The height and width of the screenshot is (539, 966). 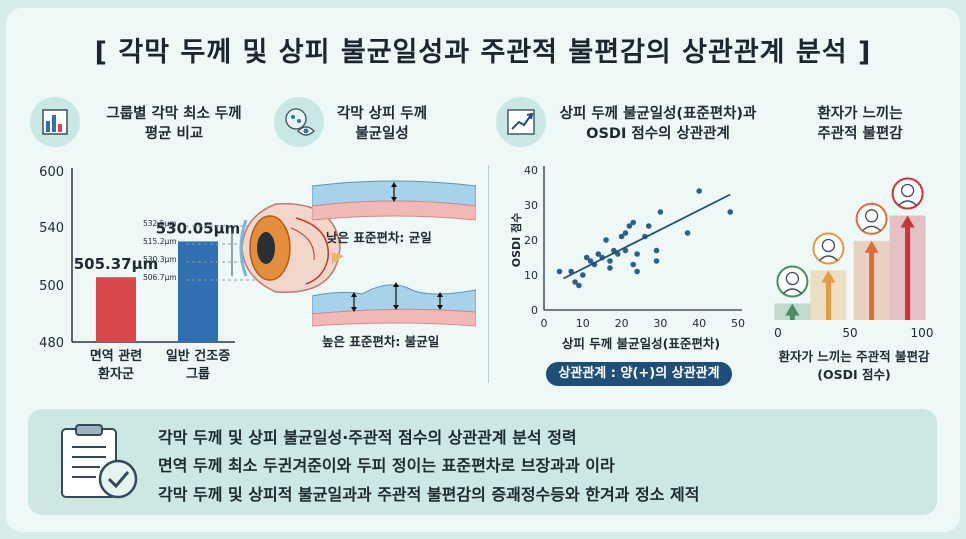 I want to click on discomfort-x-axis-label: 환자가 느끼는 주관적 불편감, so click(x=854, y=356).